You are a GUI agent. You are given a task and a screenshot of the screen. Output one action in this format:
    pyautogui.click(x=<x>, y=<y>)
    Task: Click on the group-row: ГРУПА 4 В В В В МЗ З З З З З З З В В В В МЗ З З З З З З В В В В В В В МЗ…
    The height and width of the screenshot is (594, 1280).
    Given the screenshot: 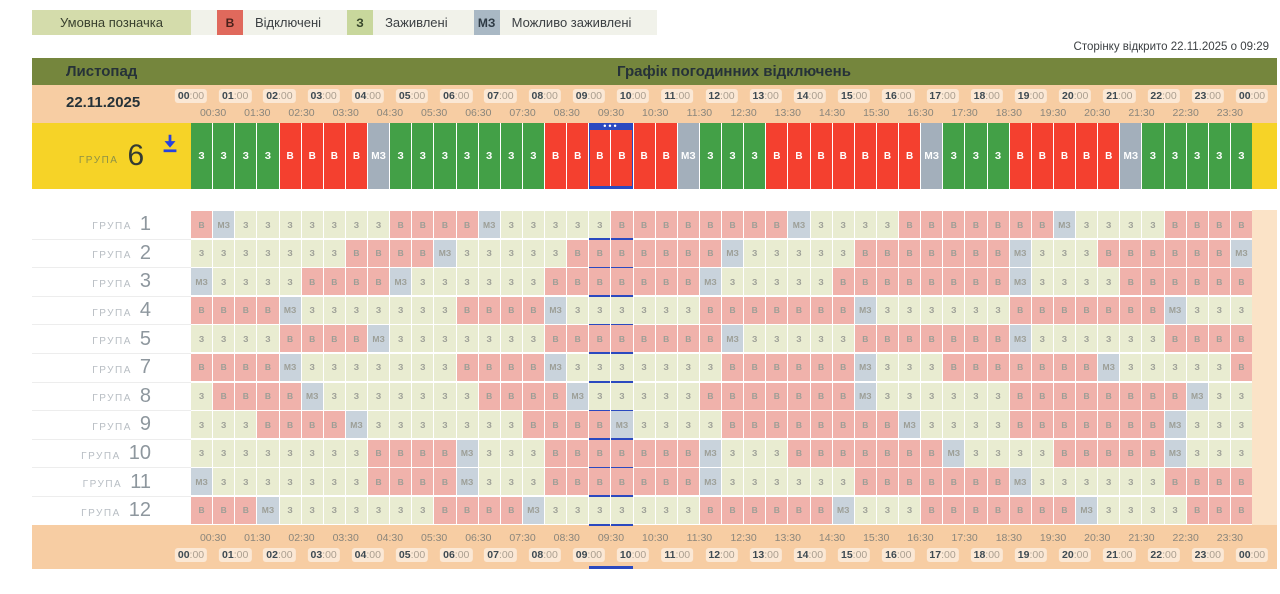 What is the action you would take?
    pyautogui.click(x=654, y=310)
    